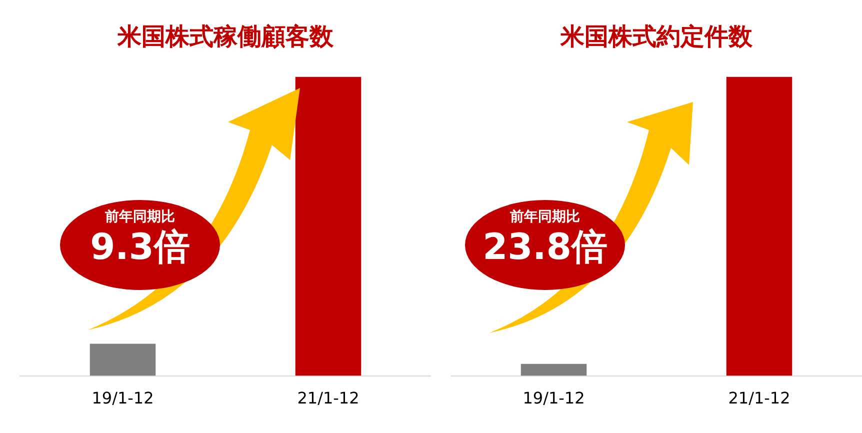 Image resolution: width=862 pixels, height=433 pixels. I want to click on annotation: 23.8倍, so click(545, 248).